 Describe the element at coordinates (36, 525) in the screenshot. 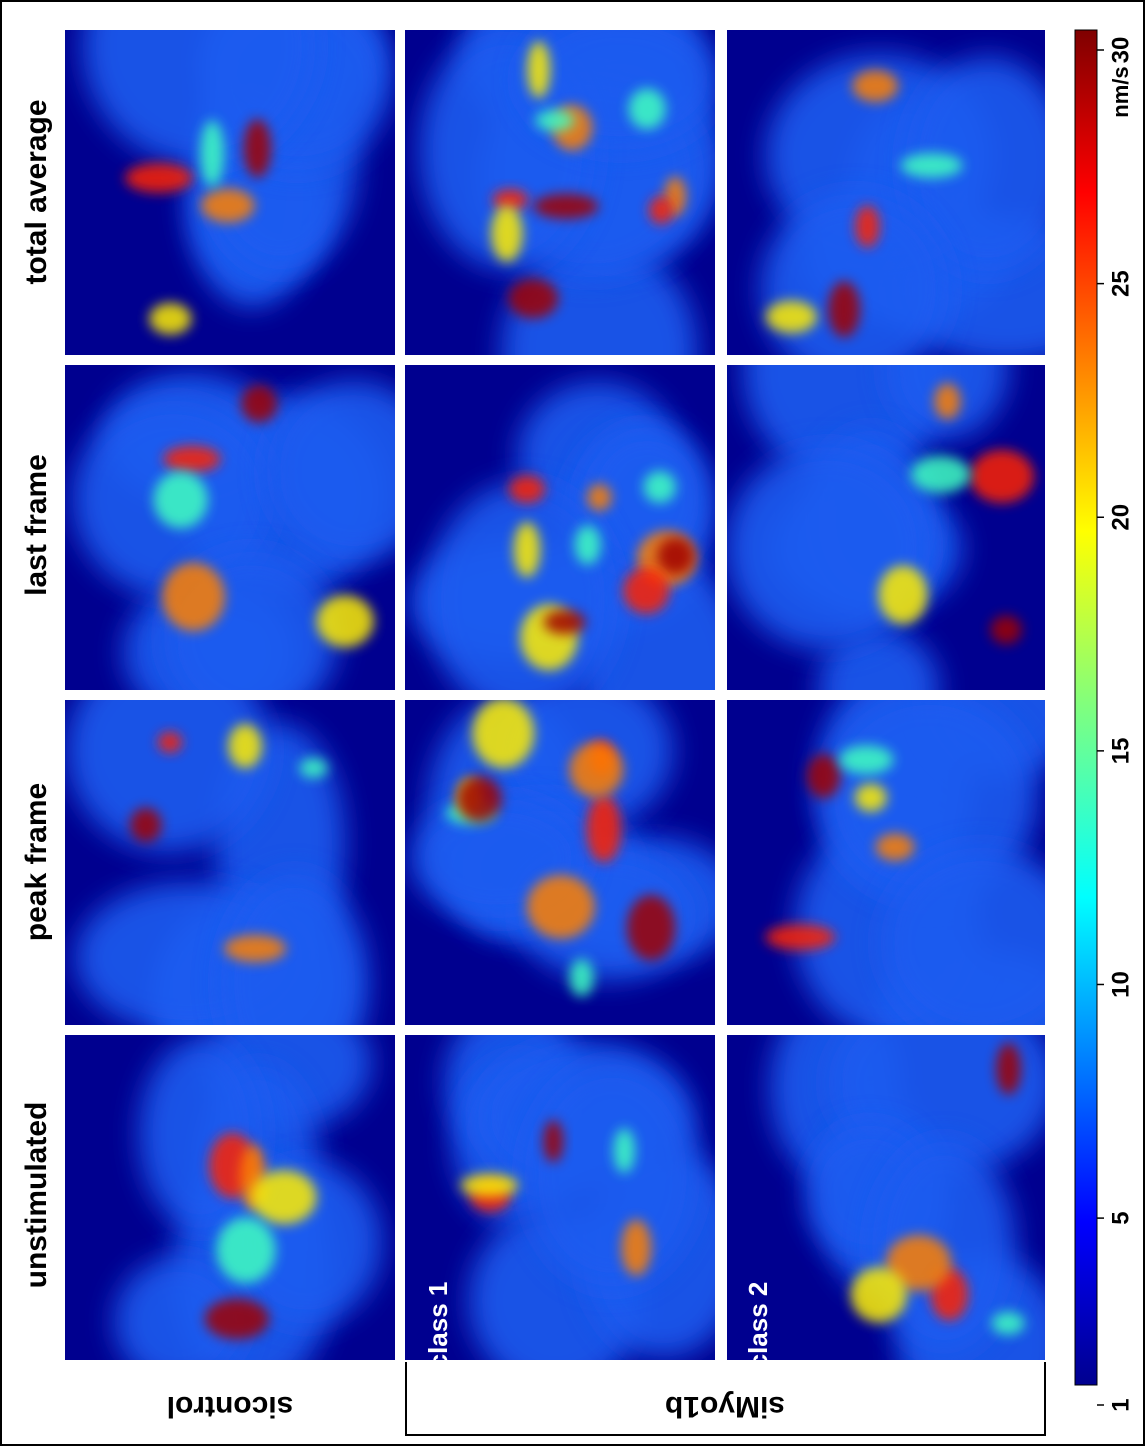

I see `column-header: last frame` at that location.